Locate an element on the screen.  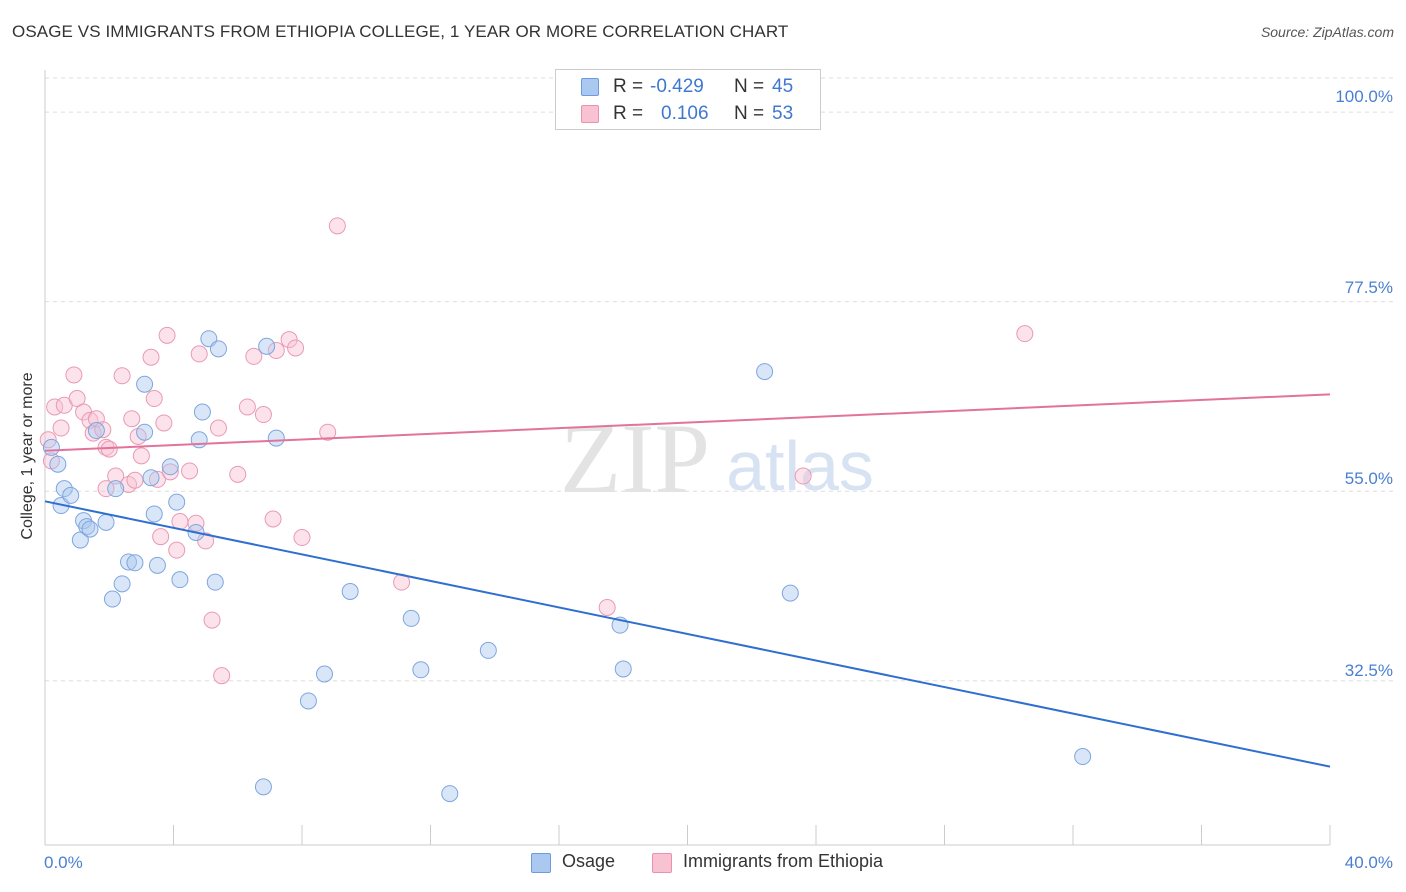
x-tick-label-max: 40.0% is located at coordinates (1368, 862).